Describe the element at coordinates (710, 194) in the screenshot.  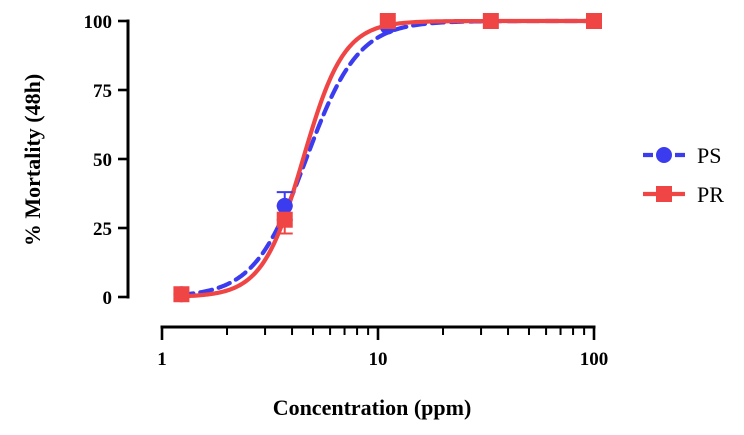
I see `legend-label-pr: PR` at that location.